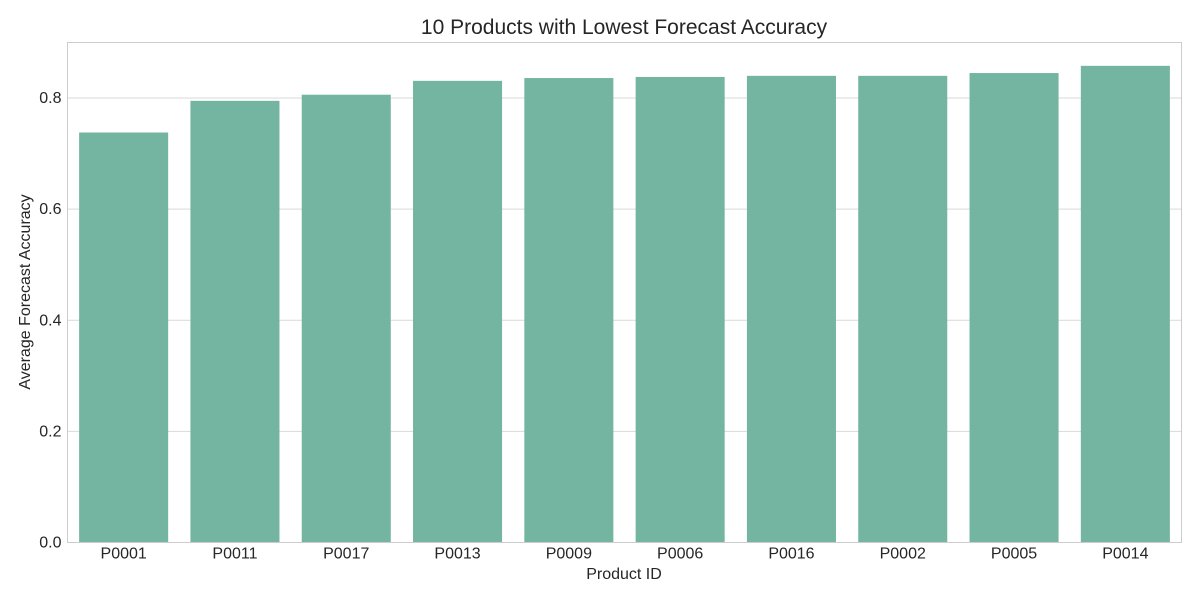 This screenshot has width=1200, height=600. Describe the element at coordinates (680, 309) in the screenshot. I see `bar-p0006` at that location.